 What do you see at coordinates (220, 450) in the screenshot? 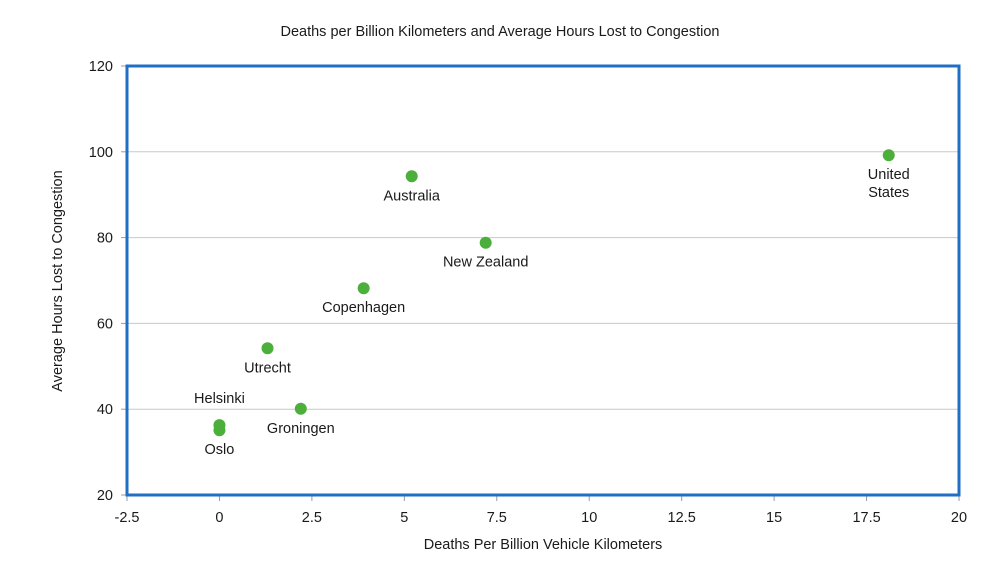
I see `label-oslo: Oslo` at bounding box center [220, 450].